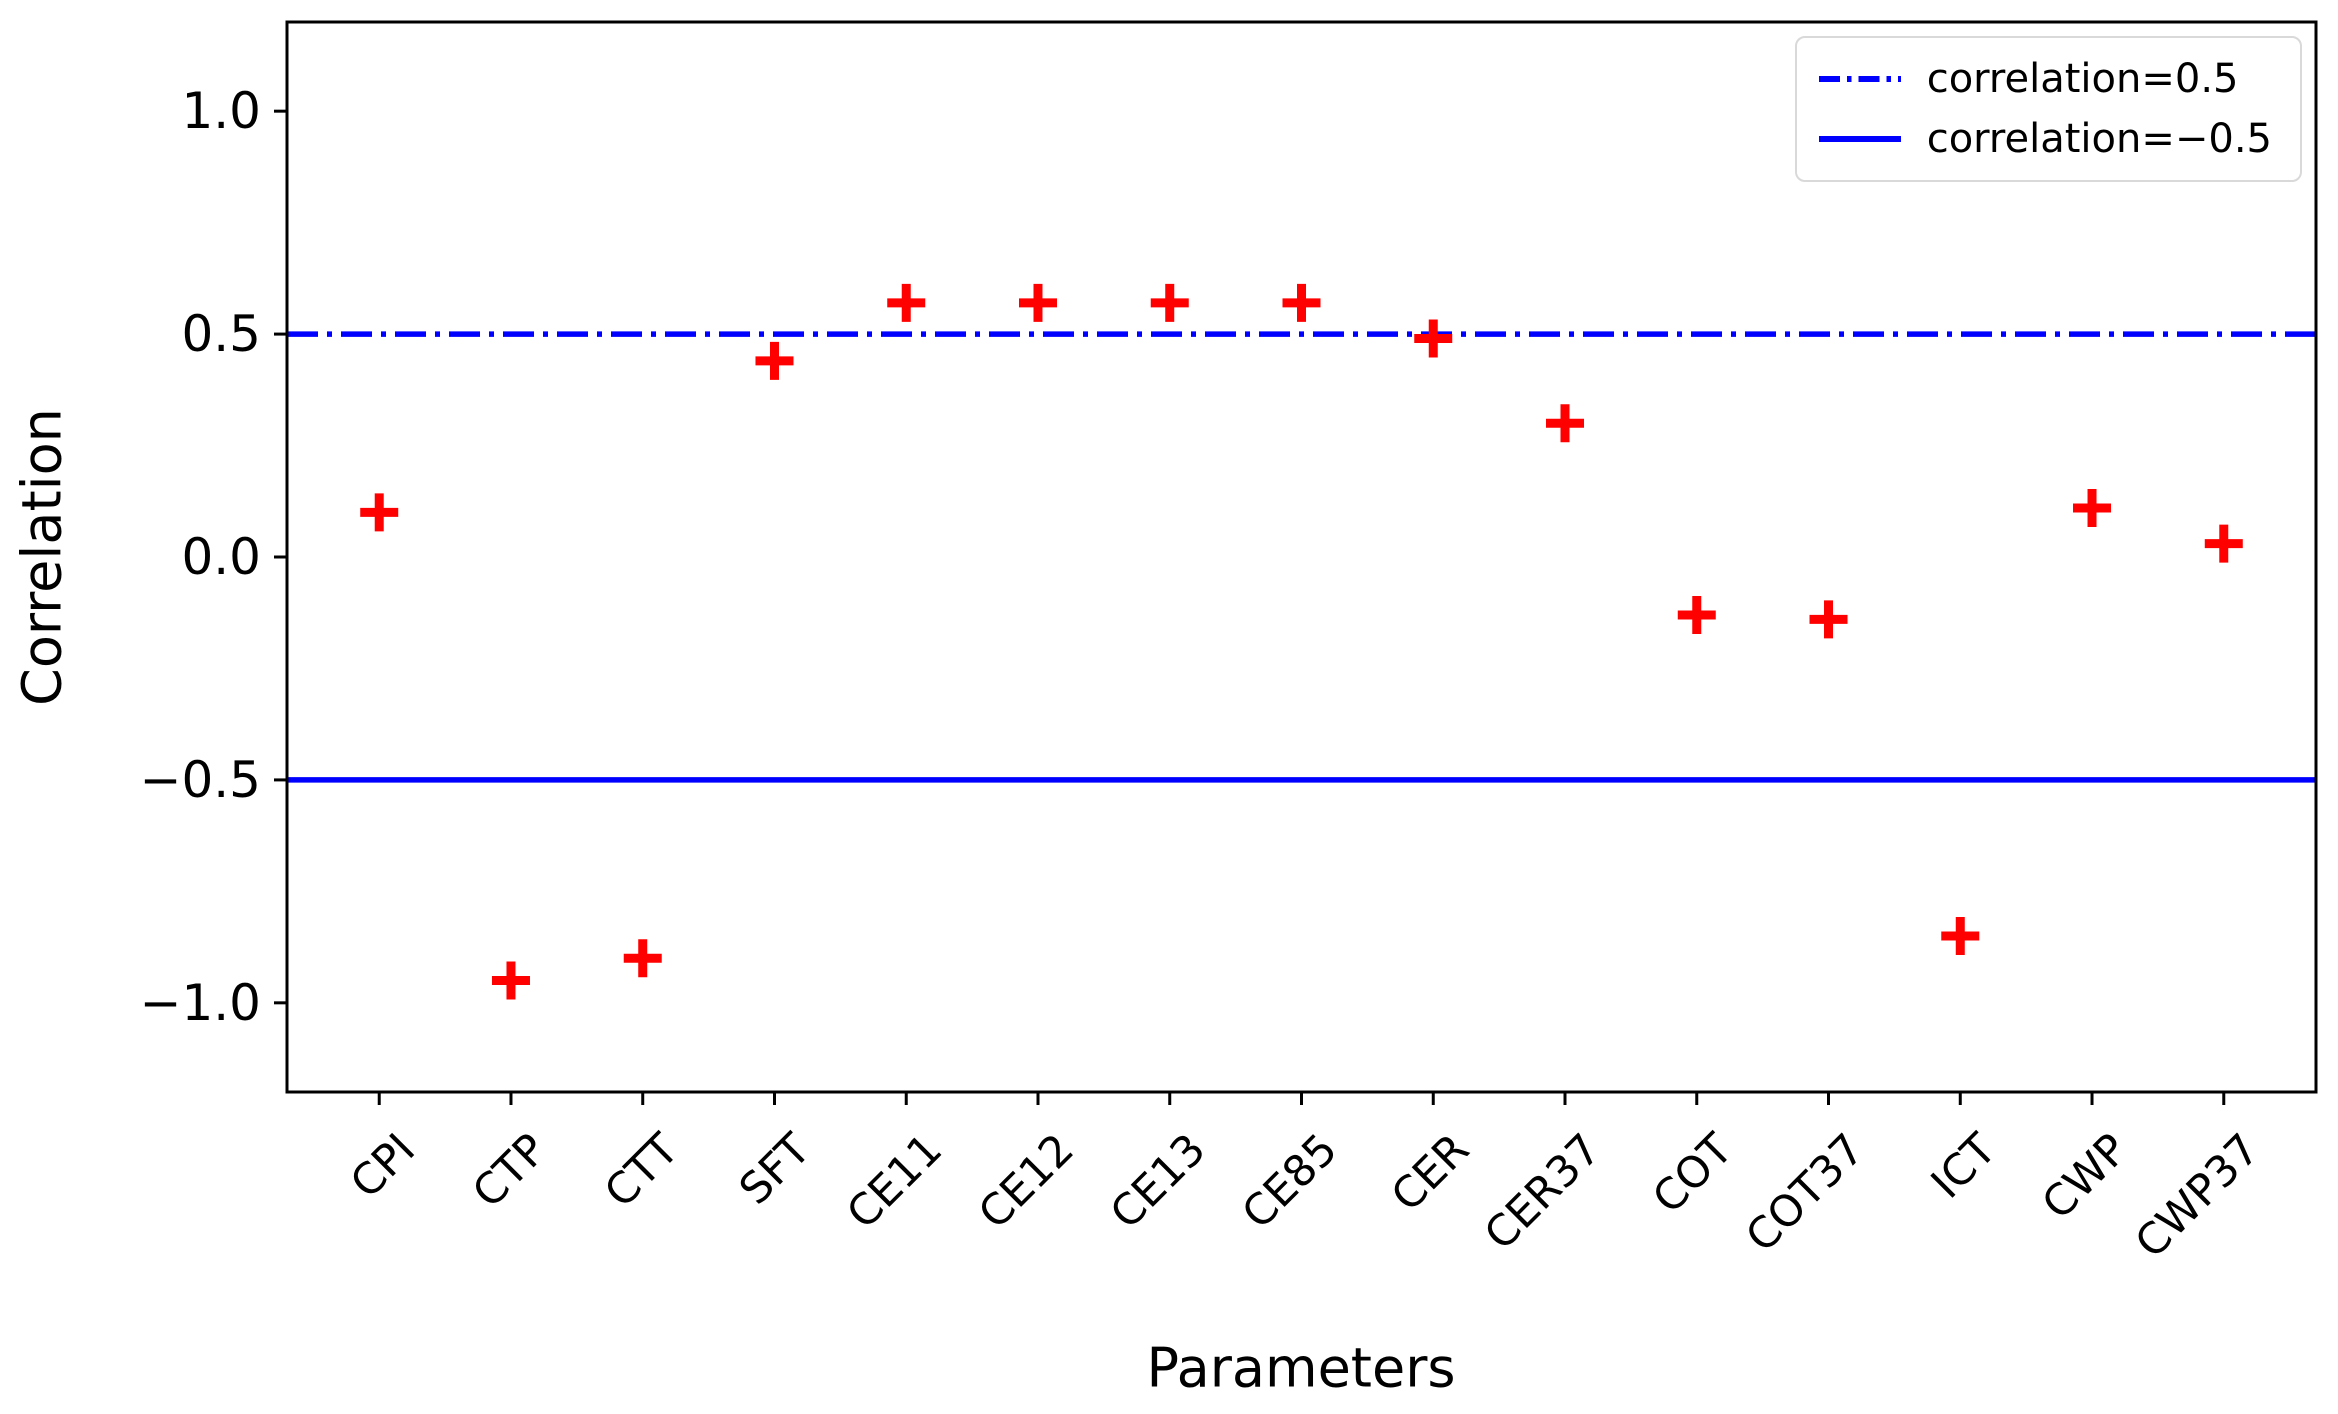 The width and height of the screenshot is (2338, 1414). What do you see at coordinates (2048, 109) in the screenshot?
I see `legend: correlation=0.5 correlation=−0.5` at bounding box center [2048, 109].